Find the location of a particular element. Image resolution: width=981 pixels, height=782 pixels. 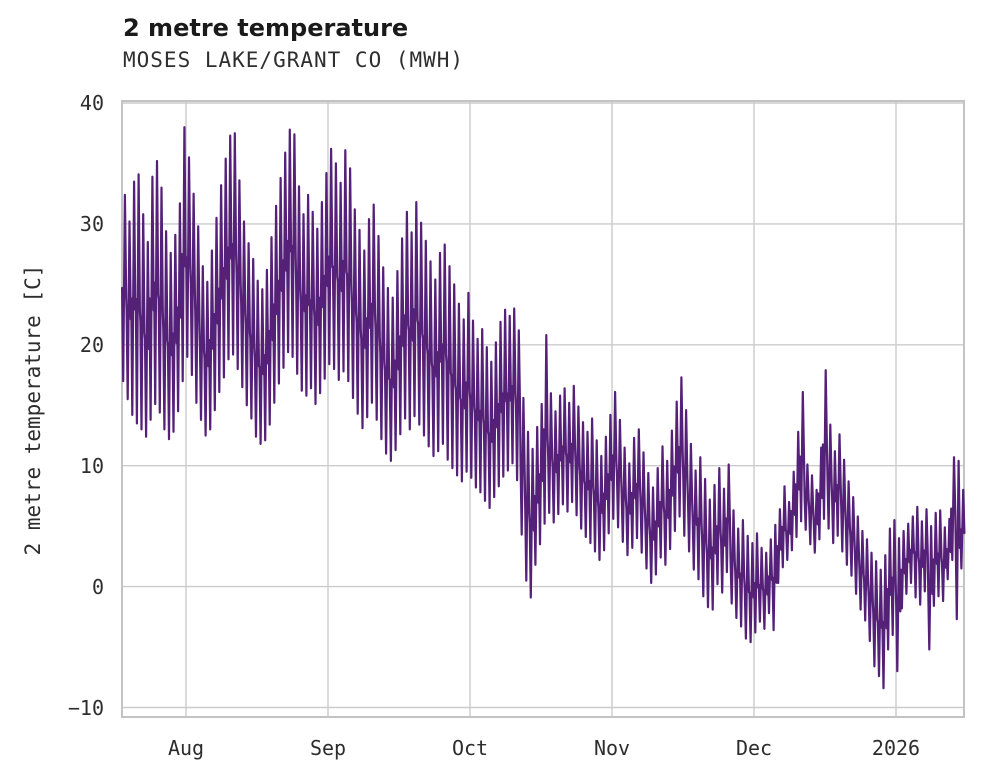

chart-title: 2 metre temperature is located at coordinates (266, 28).